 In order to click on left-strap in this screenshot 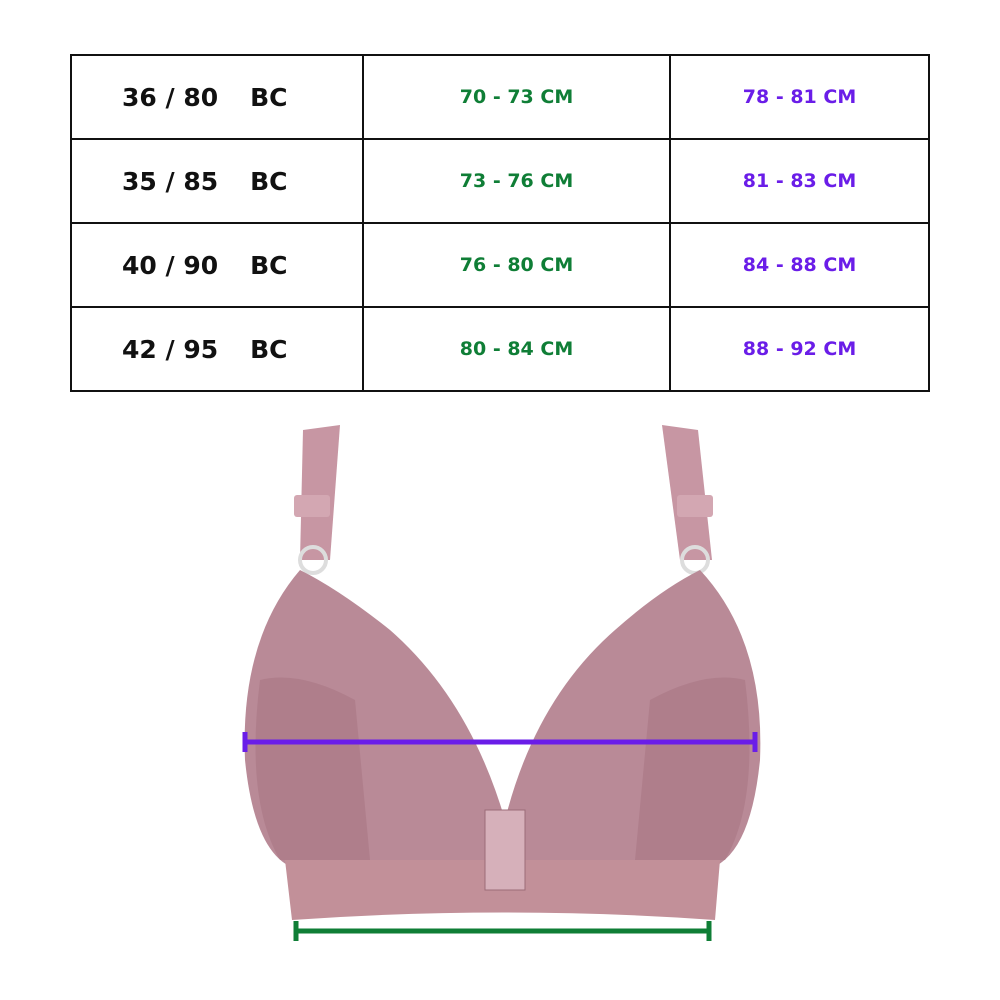, I will do `click(317, 500)`.